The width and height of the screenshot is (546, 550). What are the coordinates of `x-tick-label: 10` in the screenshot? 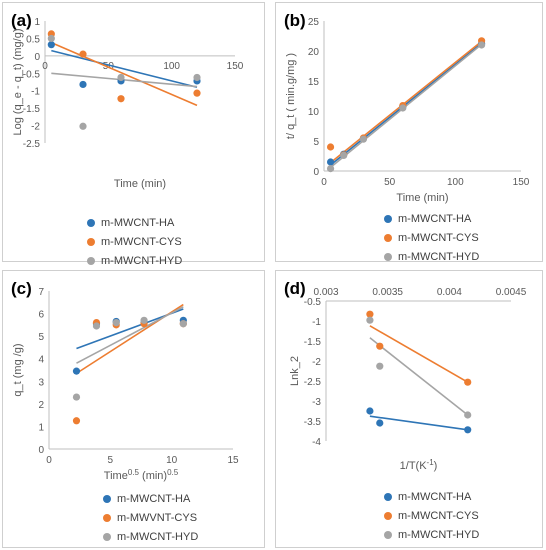 It's located at (172, 460).